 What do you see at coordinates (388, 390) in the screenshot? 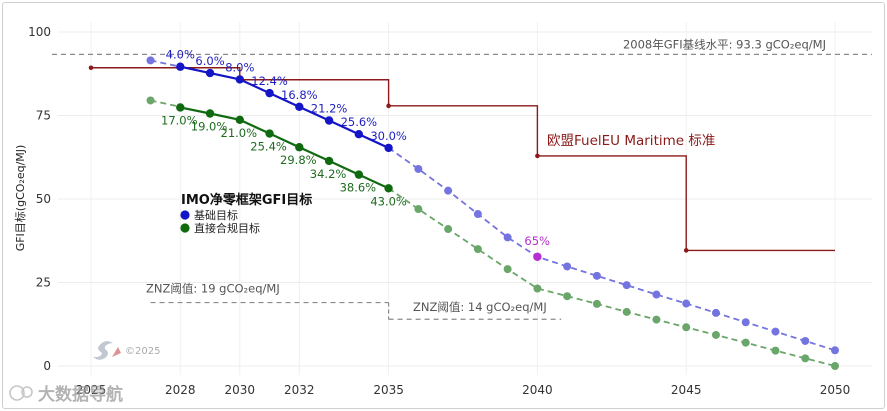
I see `x-tick-label: 2035` at bounding box center [388, 390].